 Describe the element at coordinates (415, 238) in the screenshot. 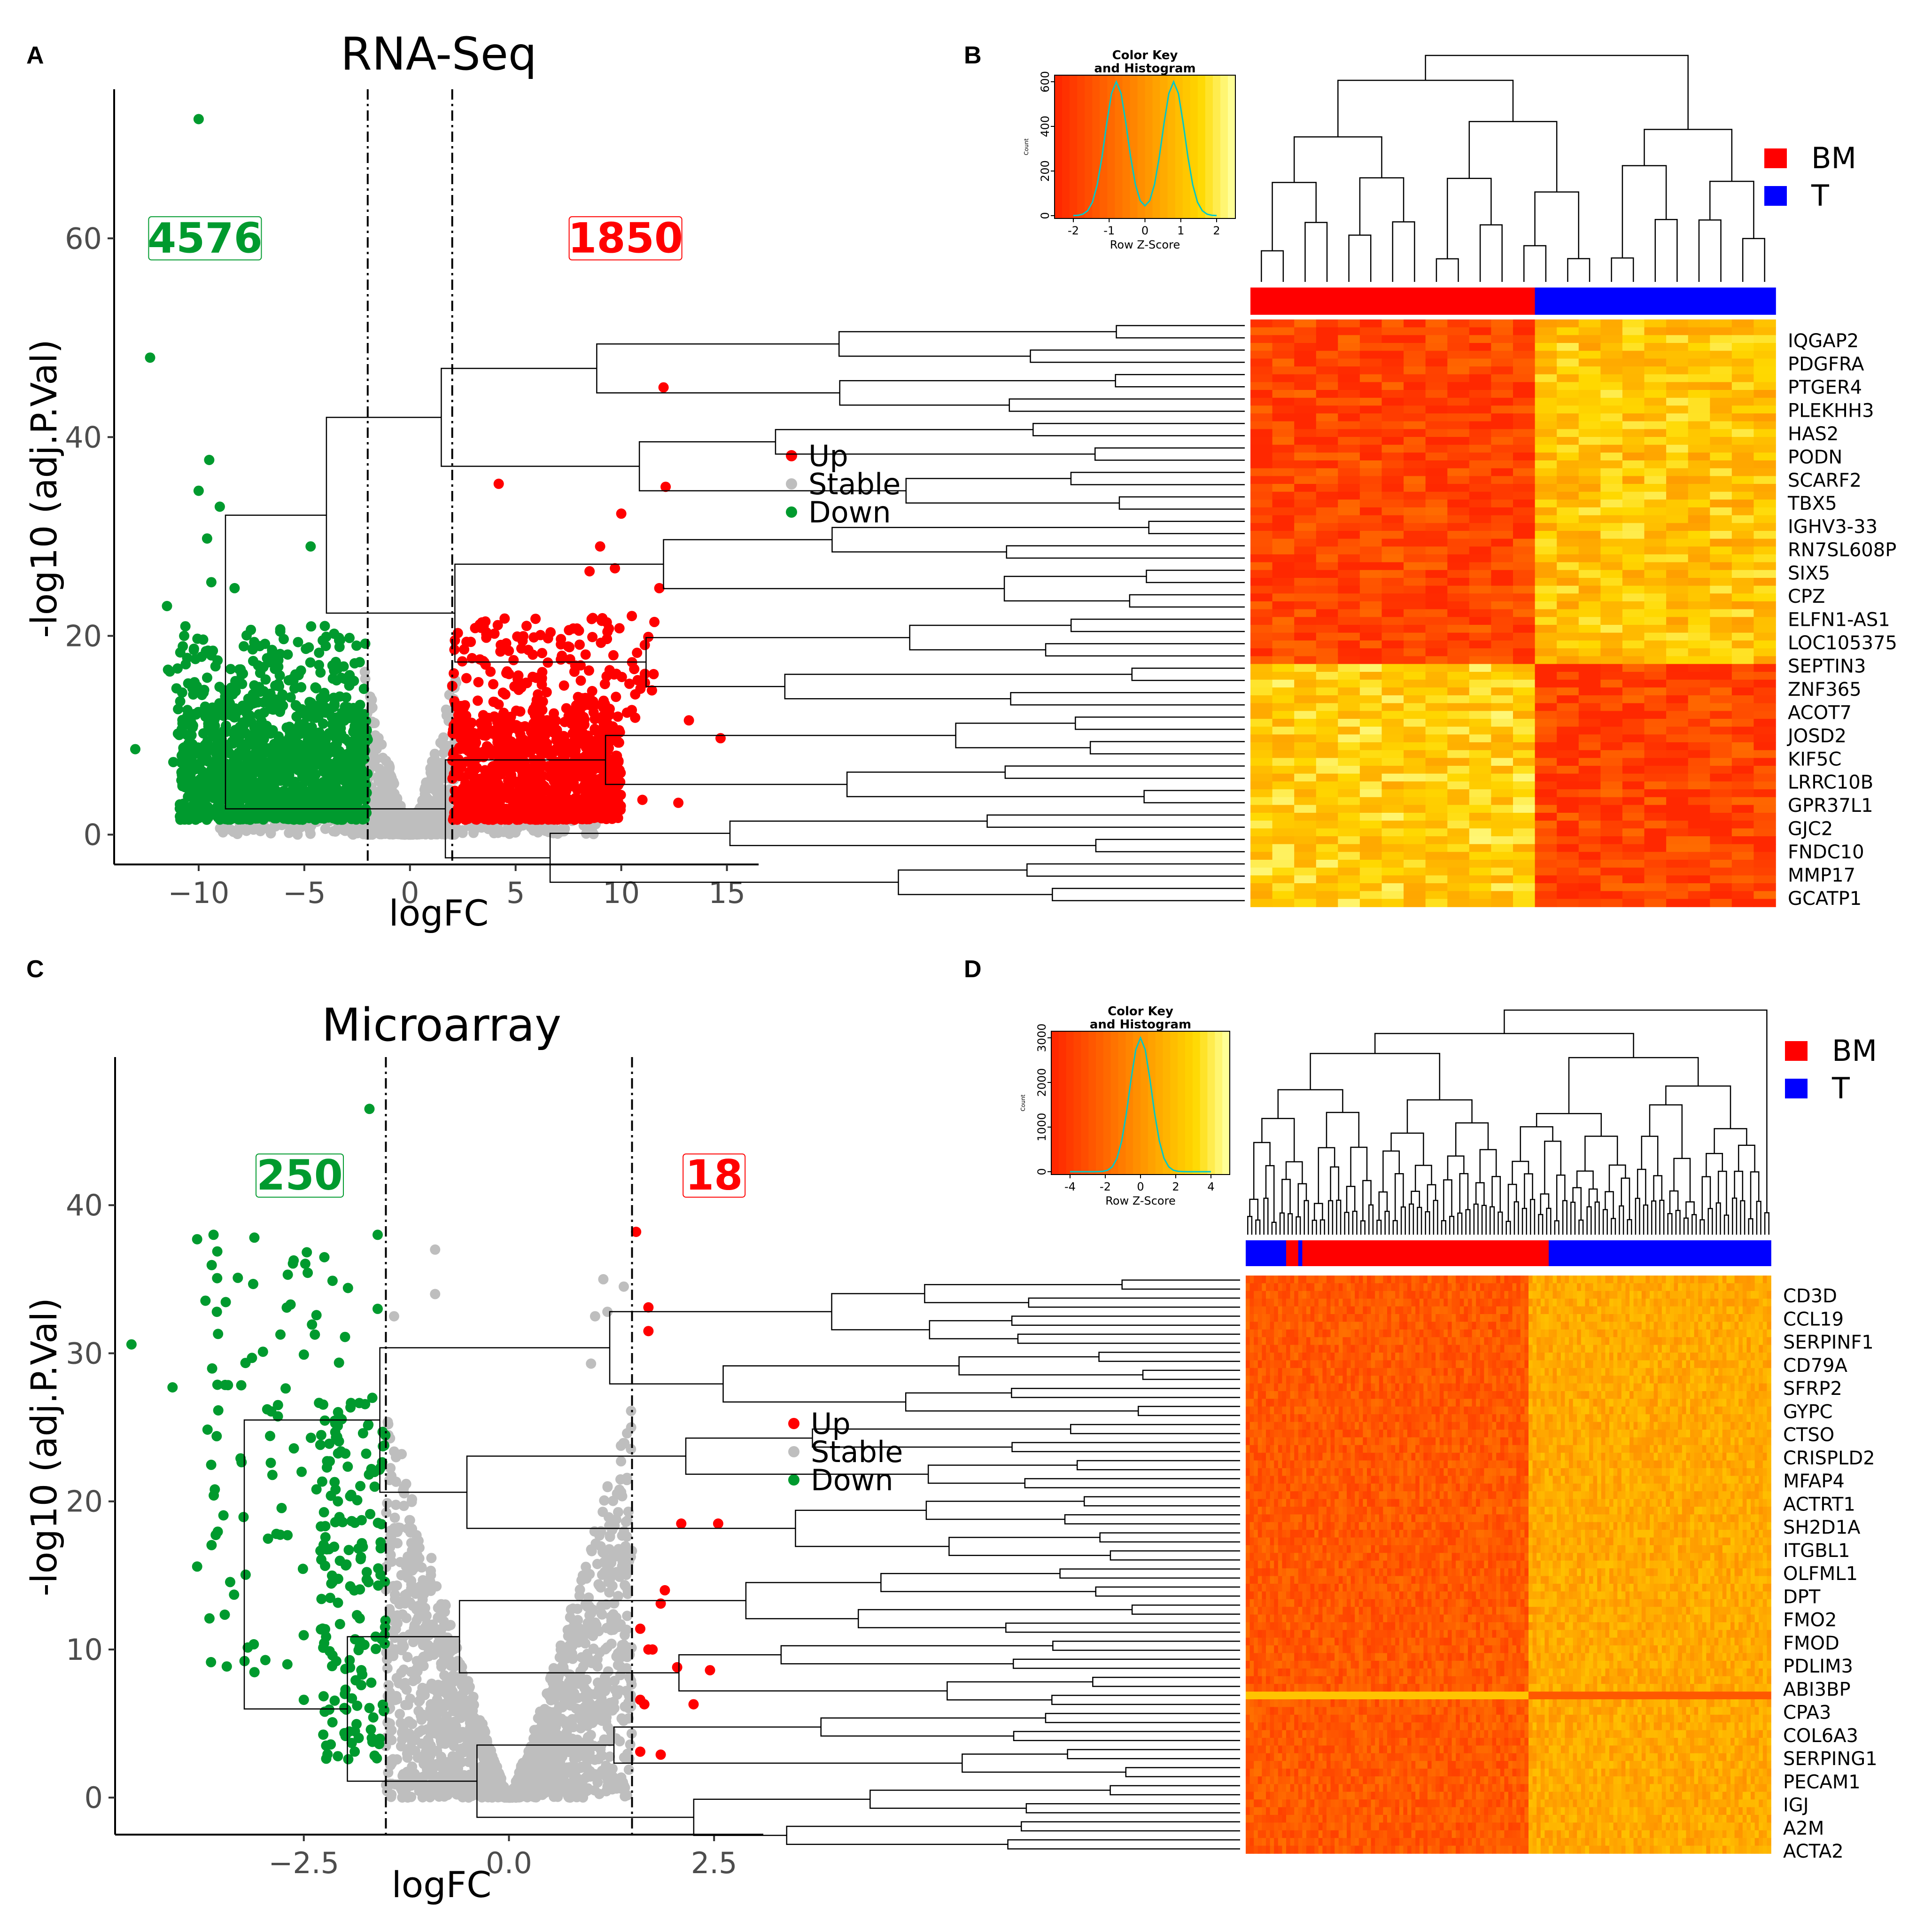

I see `count-labels: 4576 1850` at that location.